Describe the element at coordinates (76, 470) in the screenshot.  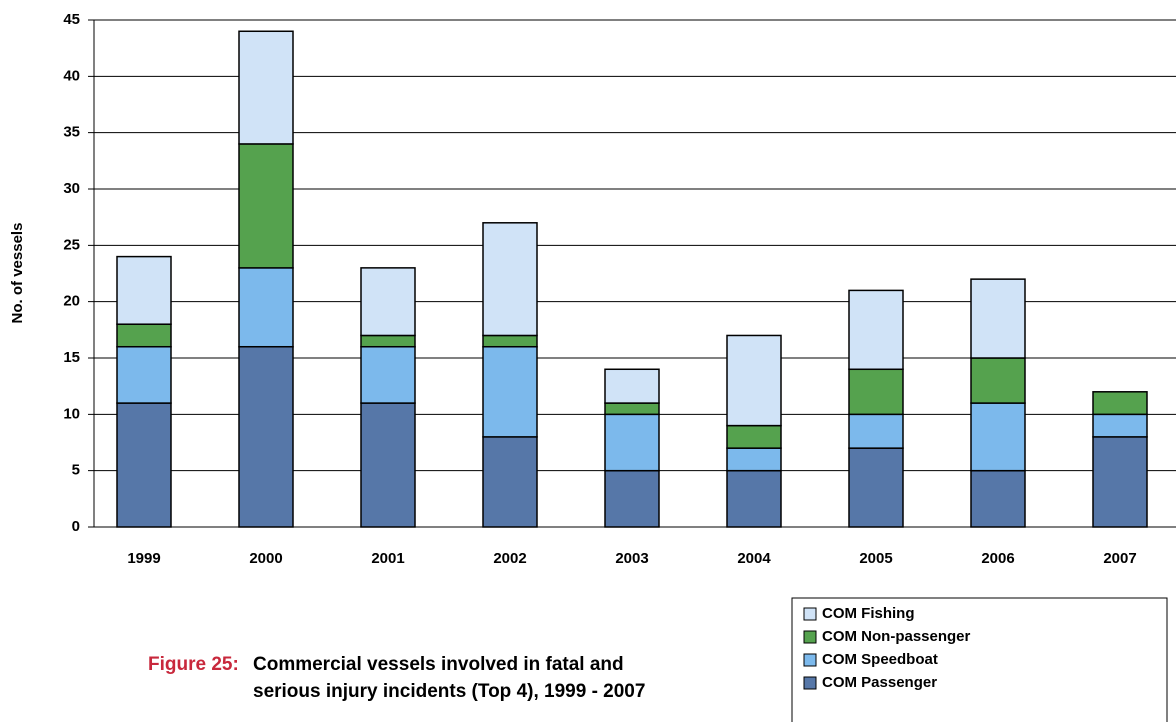
I see `y-tick-label: 5` at that location.